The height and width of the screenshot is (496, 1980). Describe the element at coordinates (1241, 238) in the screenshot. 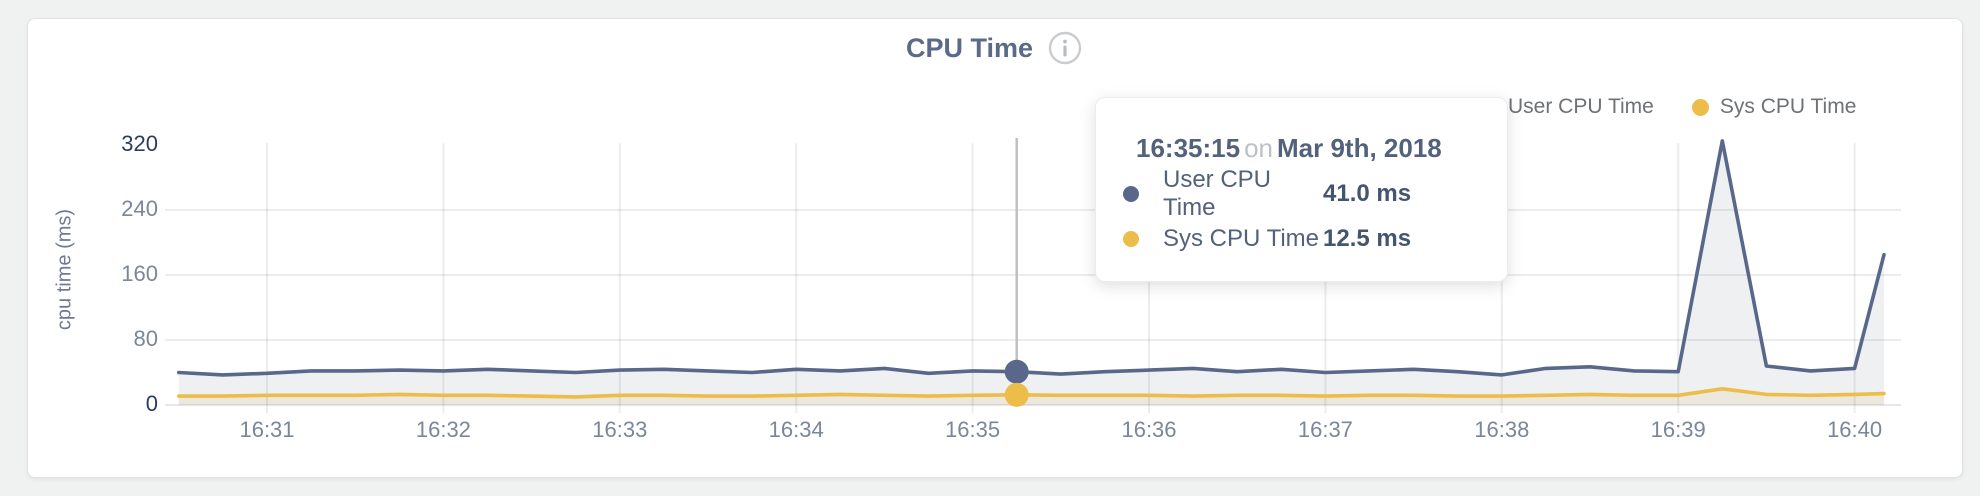

I see `tooltip-series-label: Sys CPU Time` at that location.